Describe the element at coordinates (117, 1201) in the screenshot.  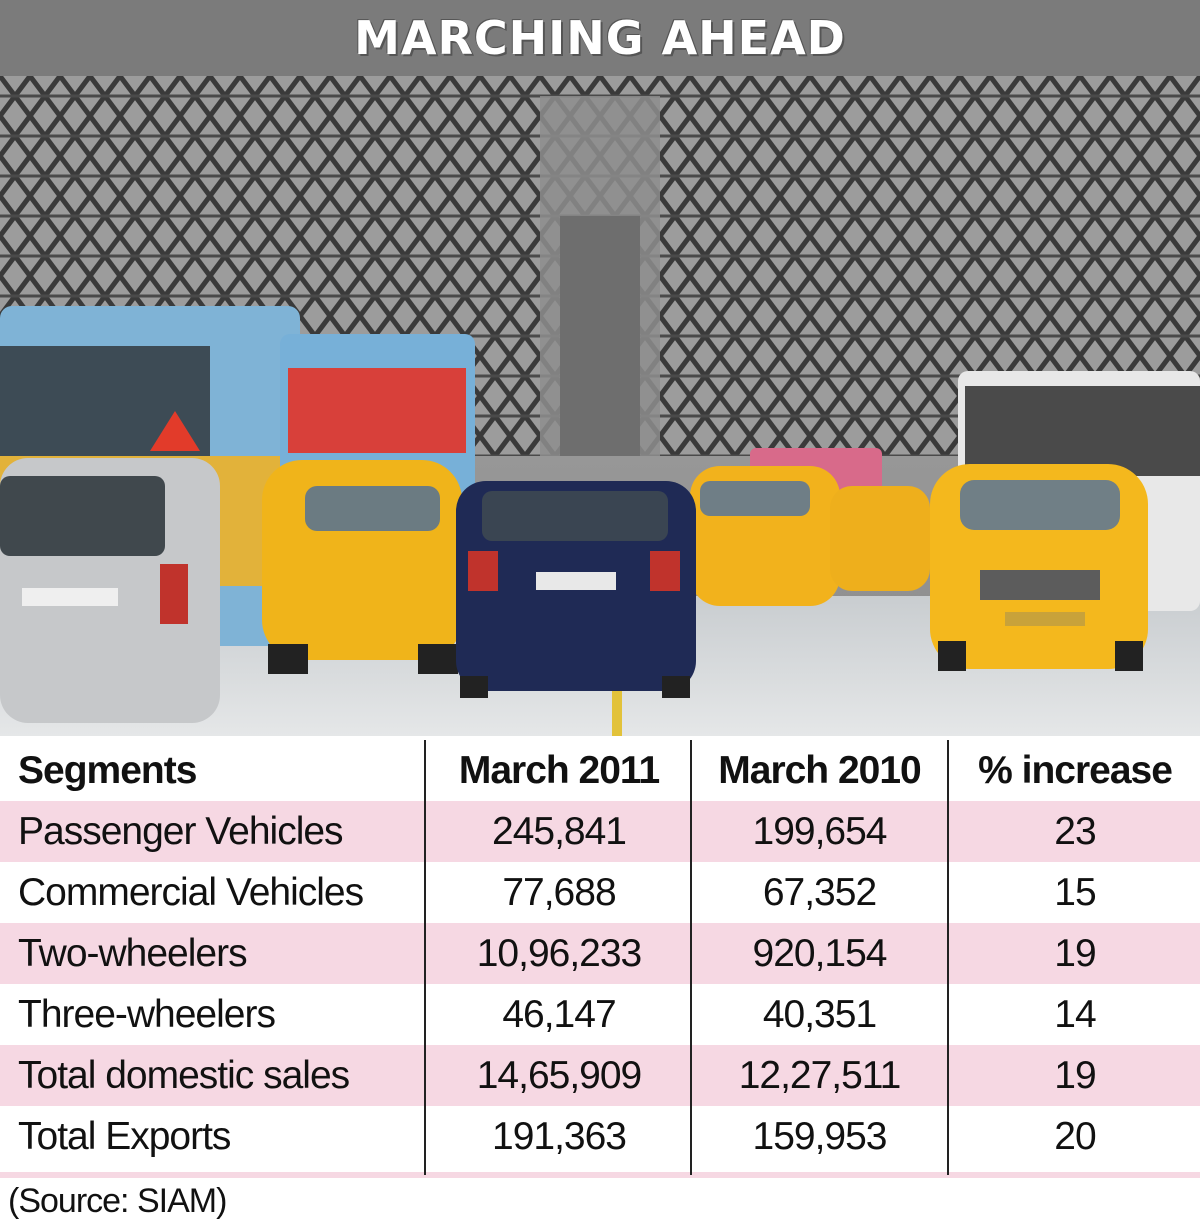
I see `source-note: (Source: SIAM)` at that location.